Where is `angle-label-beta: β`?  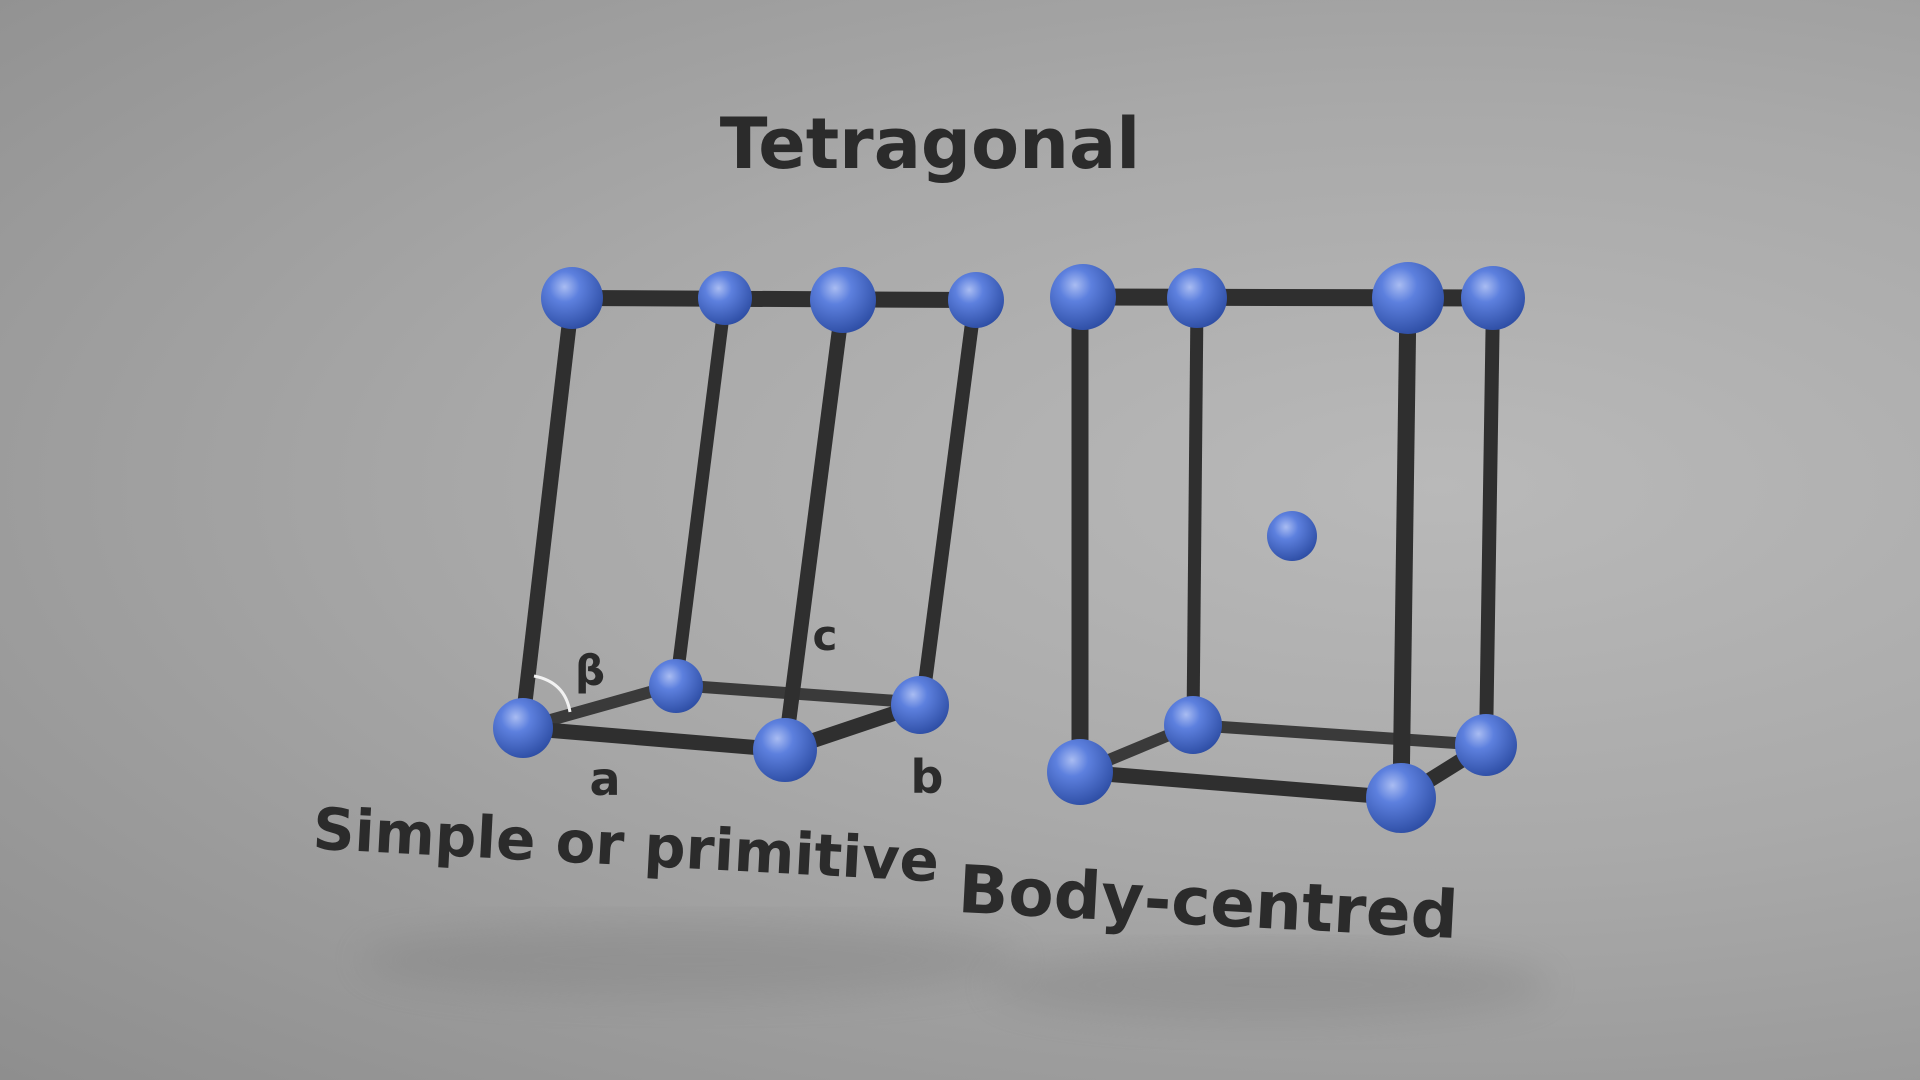 angle-label-beta: β is located at coordinates (590, 670).